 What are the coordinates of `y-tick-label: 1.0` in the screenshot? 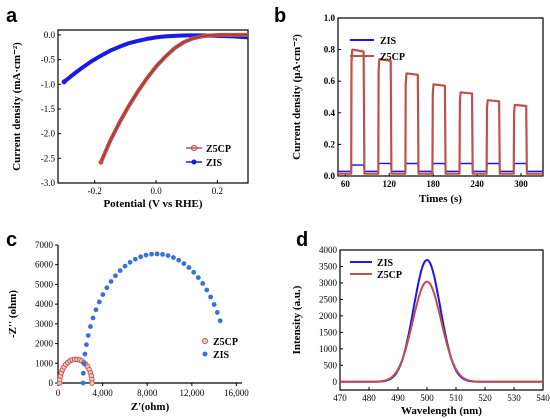 It's located at (330, 18).